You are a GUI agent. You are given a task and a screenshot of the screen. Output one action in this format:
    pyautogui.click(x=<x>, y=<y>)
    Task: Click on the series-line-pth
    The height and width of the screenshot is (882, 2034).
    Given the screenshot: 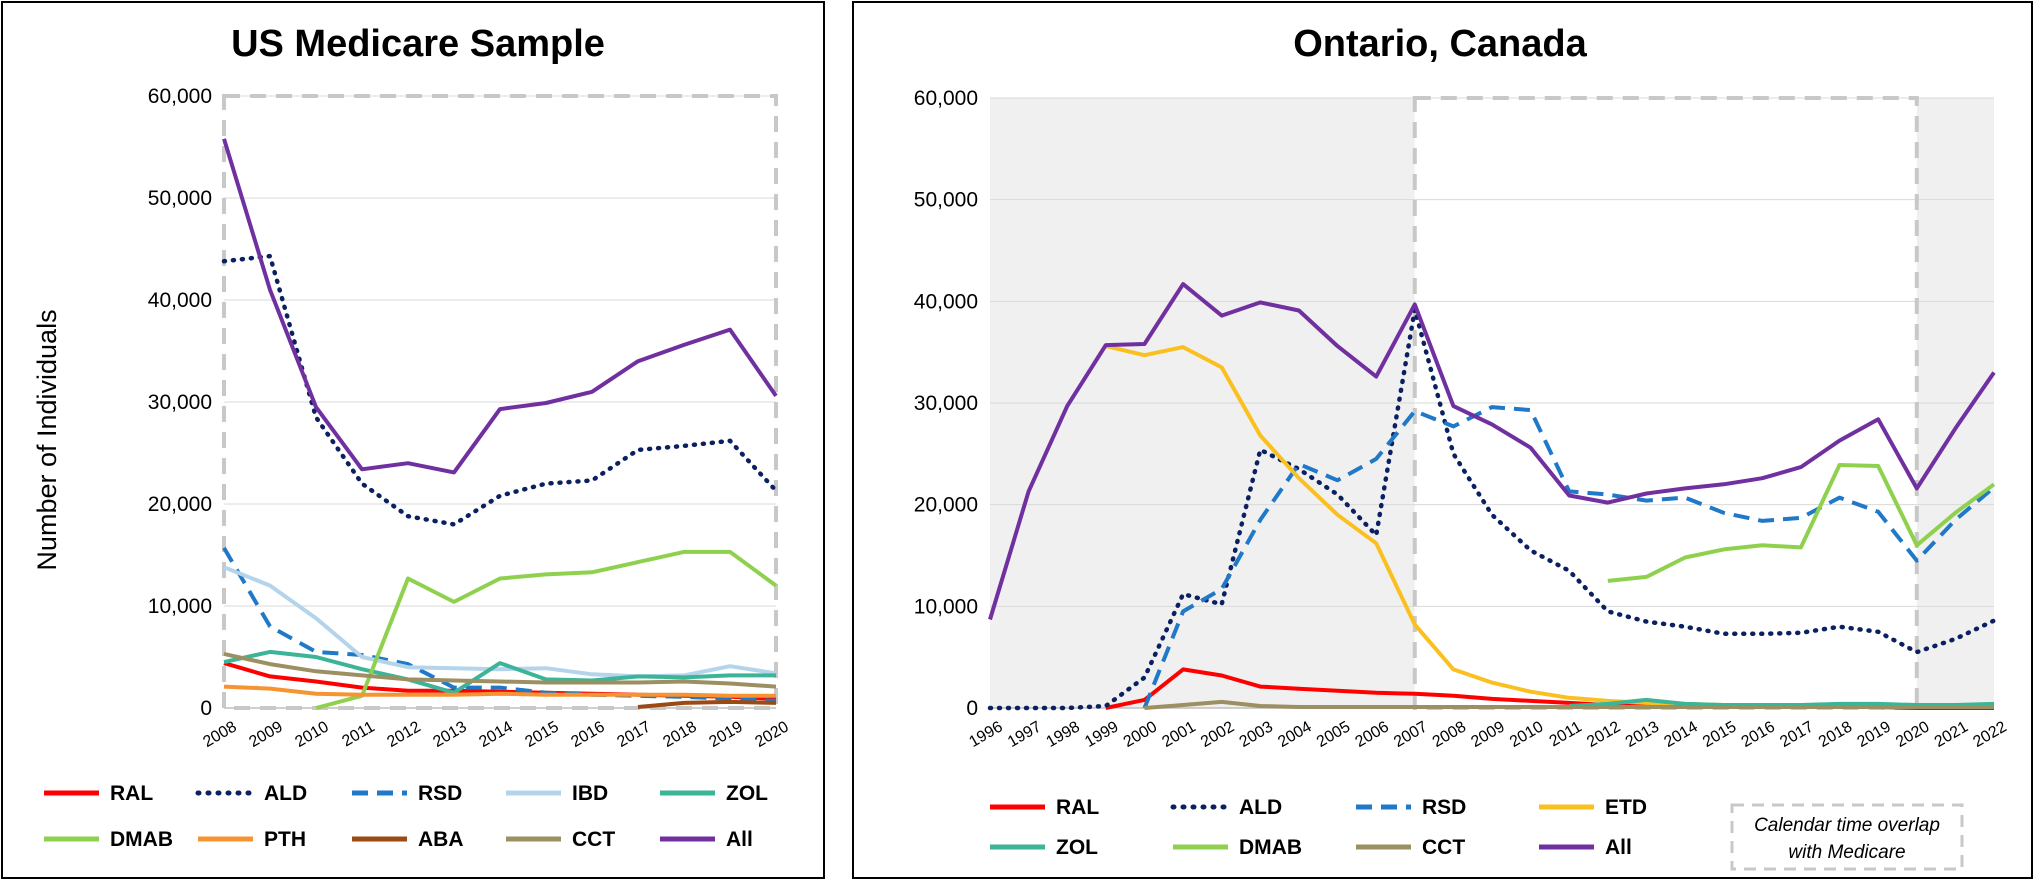 What is the action you would take?
    pyautogui.click(x=499, y=691)
    